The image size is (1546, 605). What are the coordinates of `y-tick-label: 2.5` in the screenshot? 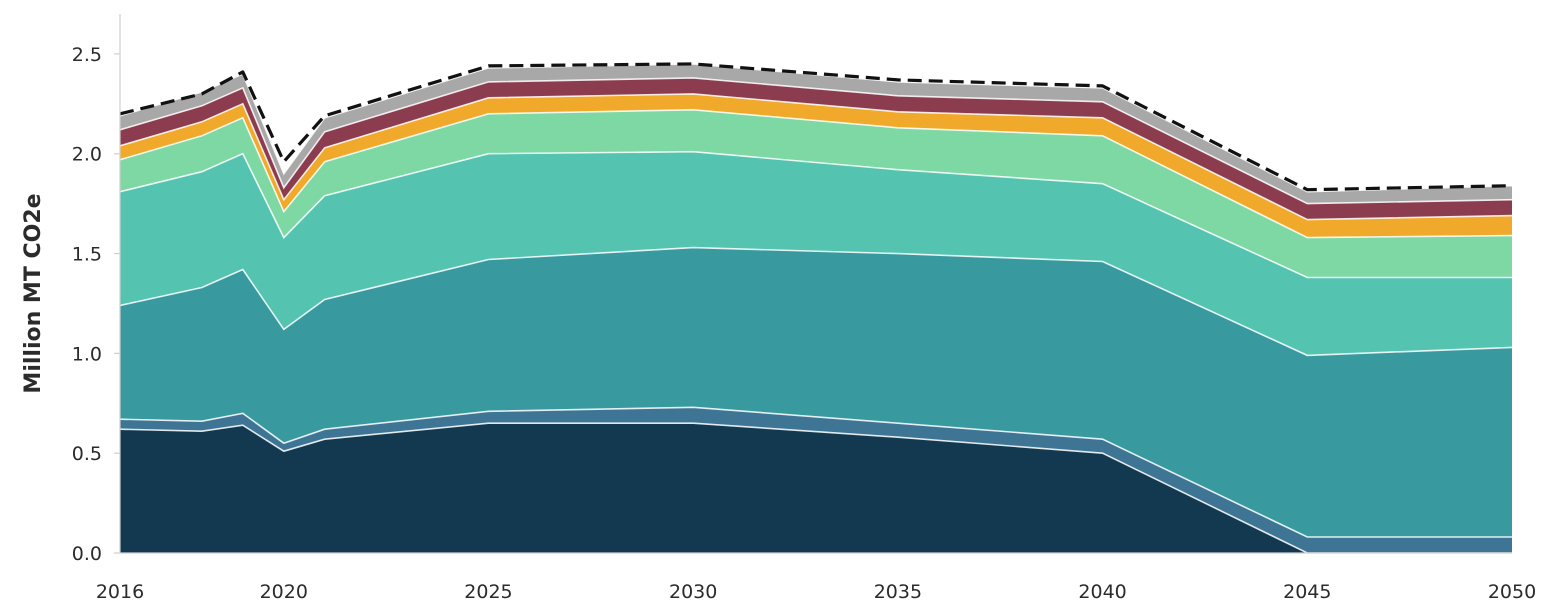 It's located at (87, 55).